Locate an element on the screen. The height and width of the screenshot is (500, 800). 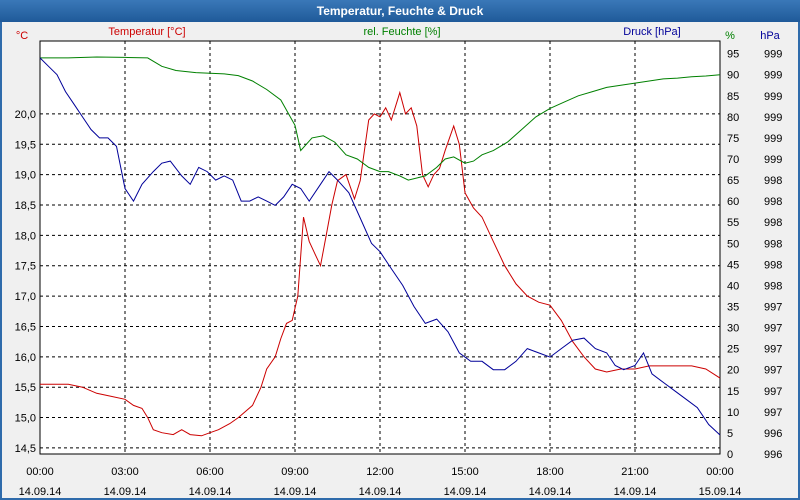
temperature-tick: 16,0 is located at coordinates (25, 358).